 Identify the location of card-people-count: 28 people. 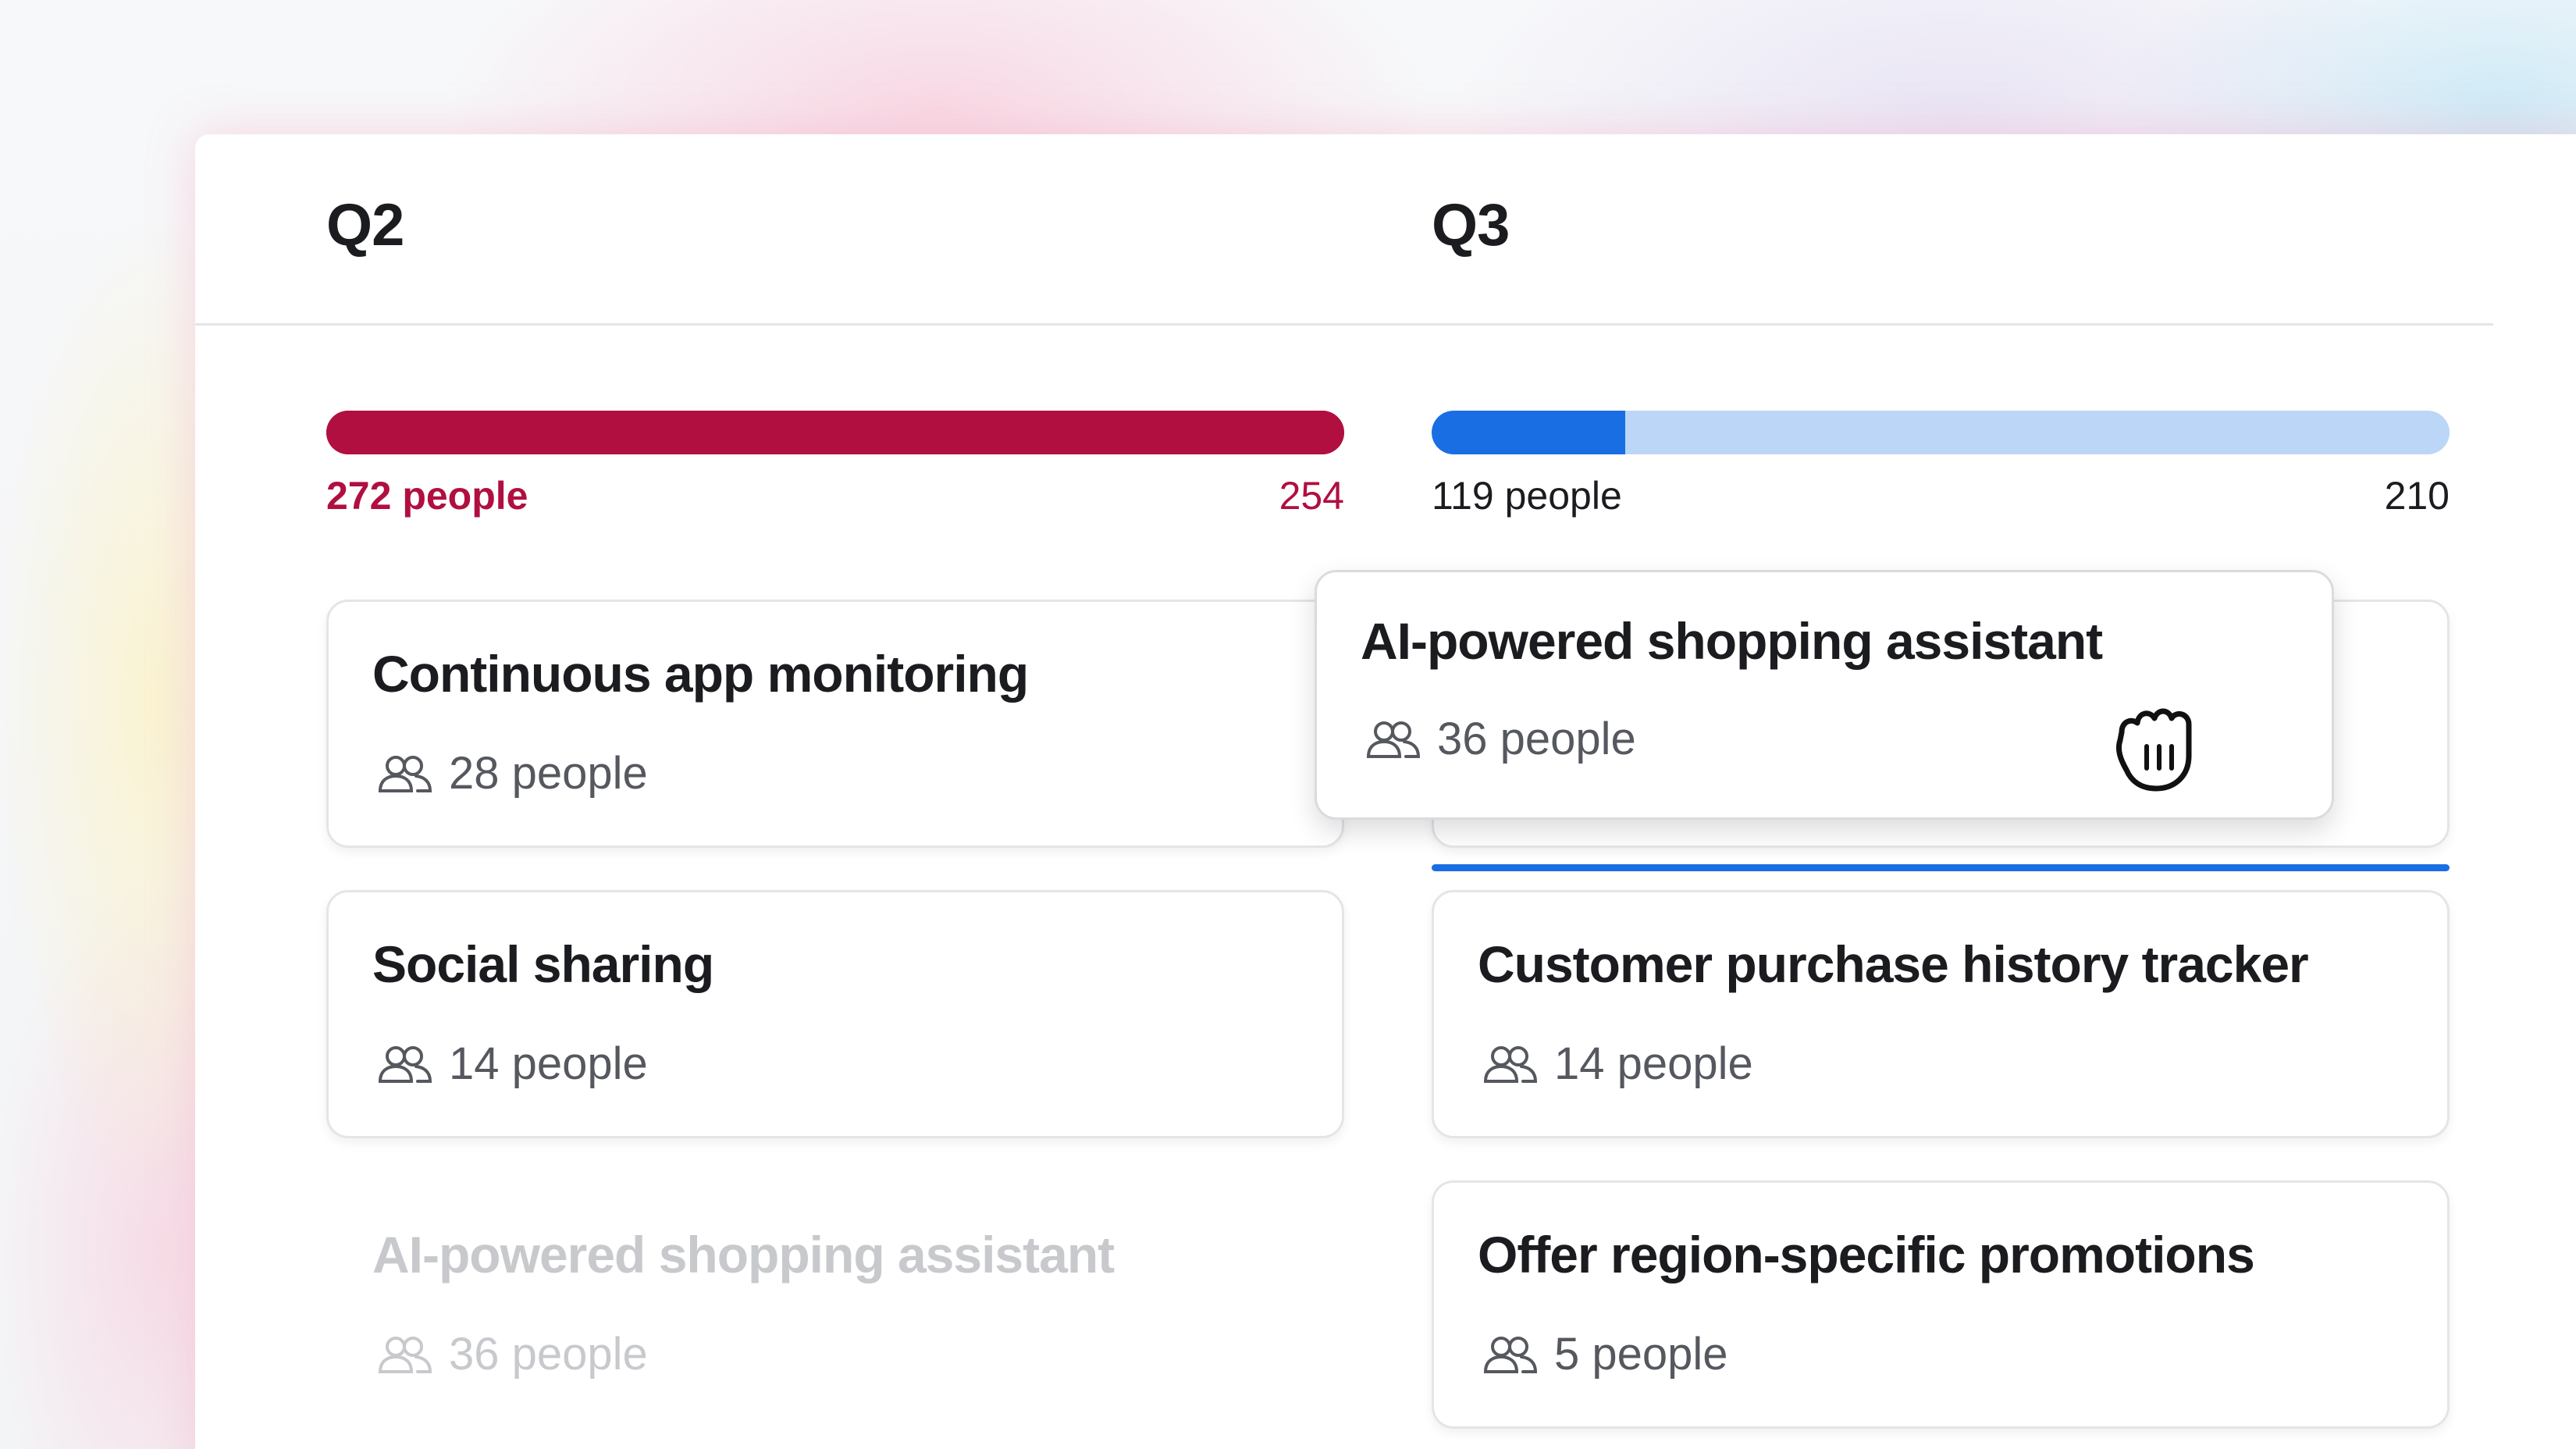
(512, 773).